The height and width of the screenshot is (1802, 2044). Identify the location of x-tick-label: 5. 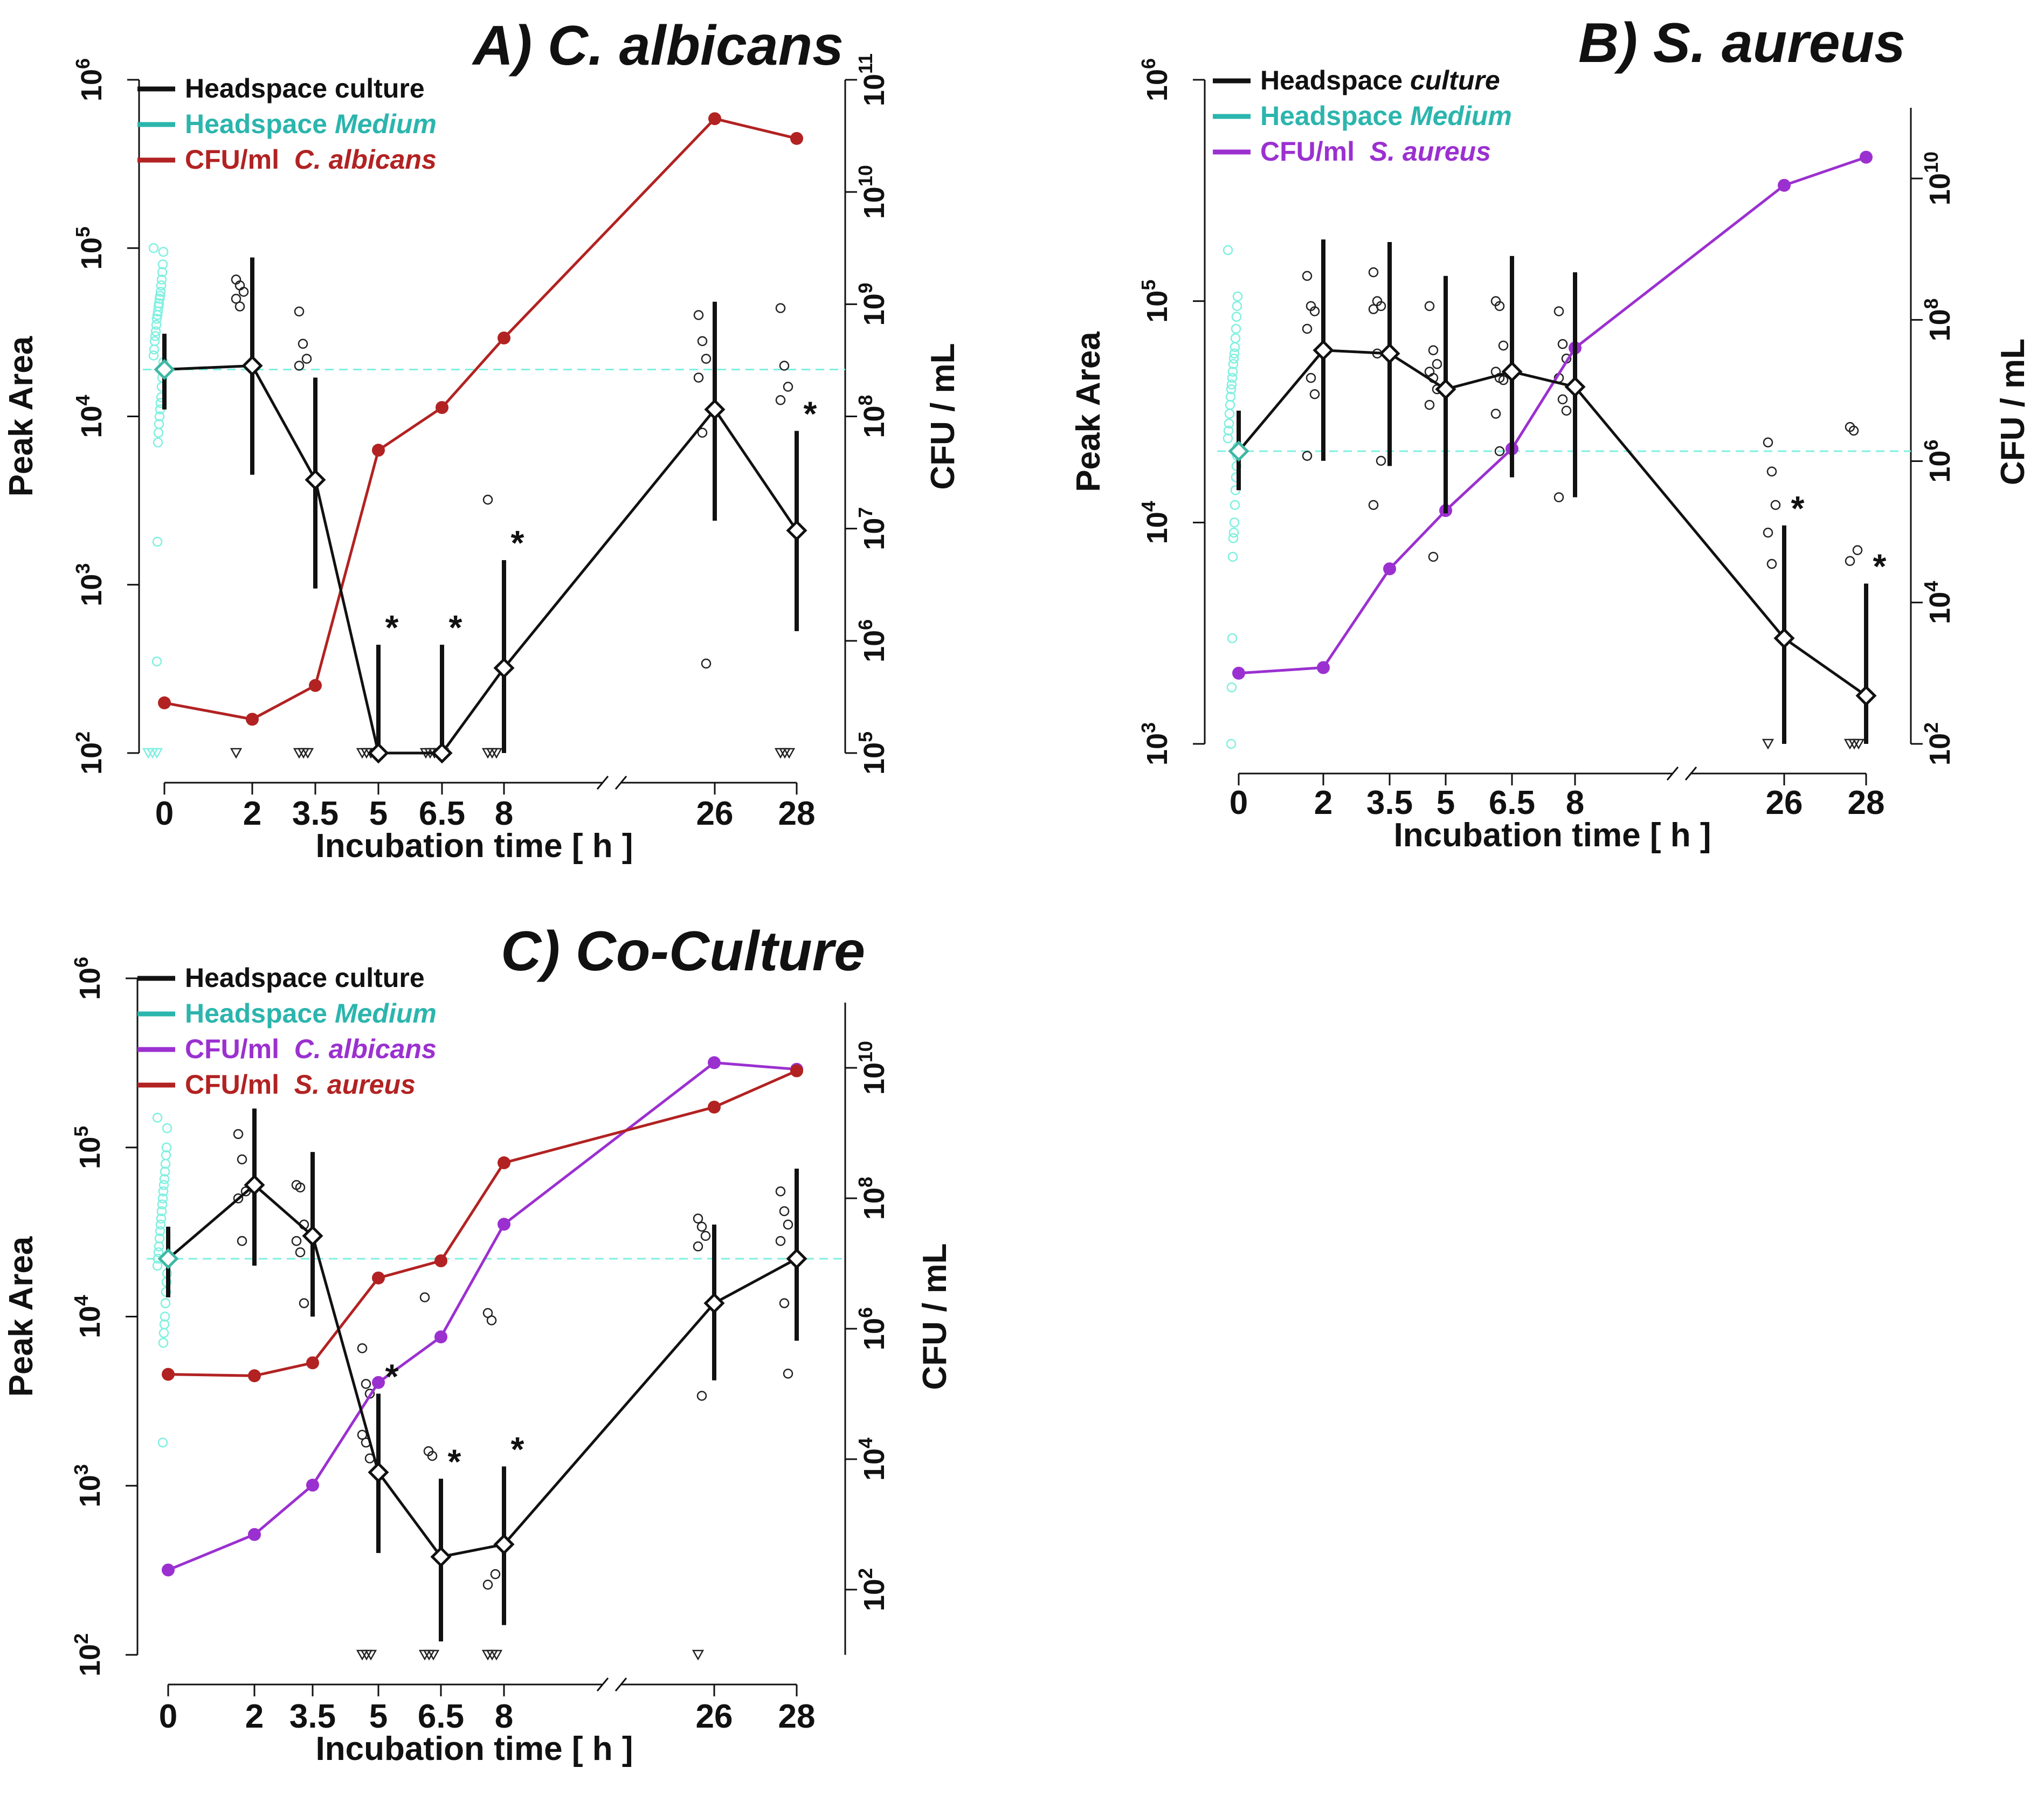
(1446, 803).